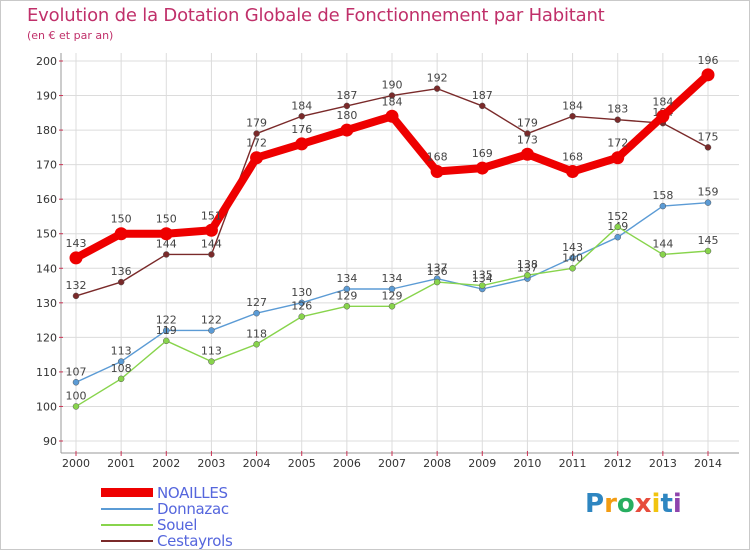  What do you see at coordinates (121, 351) in the screenshot?
I see `data-label-donnazac: 113` at bounding box center [121, 351].